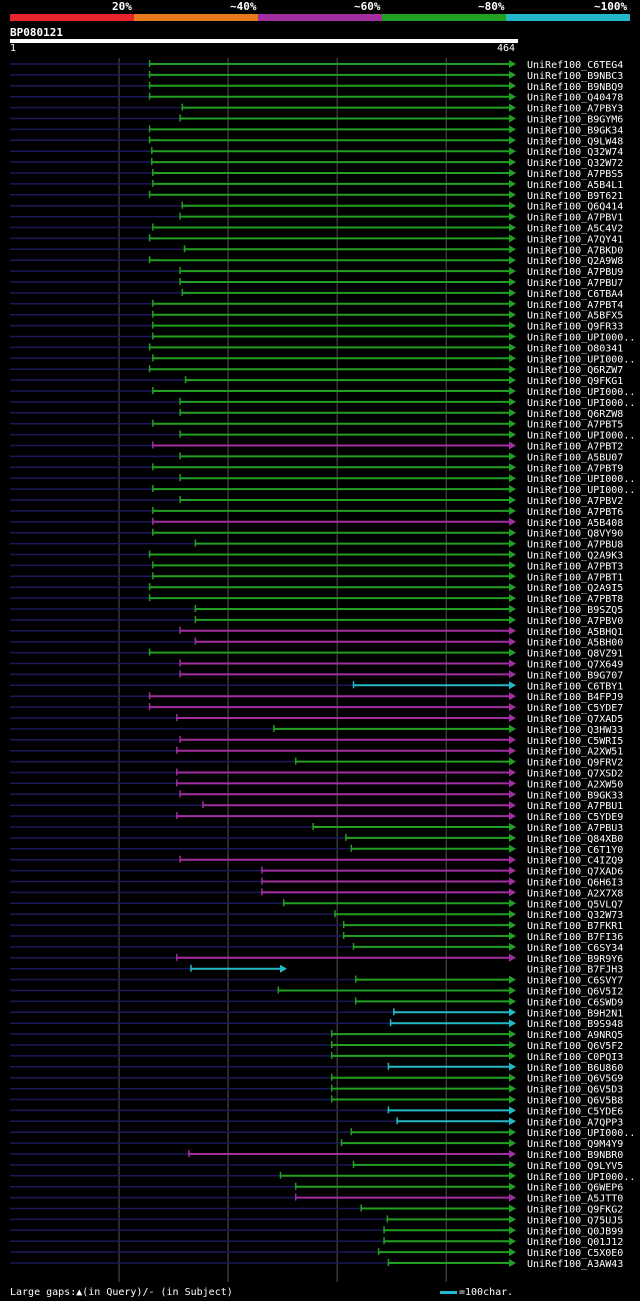 This screenshot has height=1301, width=640. What do you see at coordinates (575, 1155) in the screenshot?
I see `hit-label: UniRef100_B9NBR0` at bounding box center [575, 1155].